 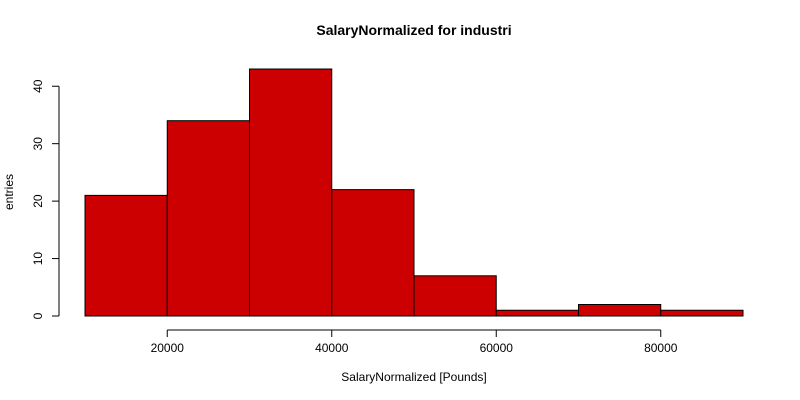 I want to click on y-tick-label-0: 0, so click(x=38, y=315).